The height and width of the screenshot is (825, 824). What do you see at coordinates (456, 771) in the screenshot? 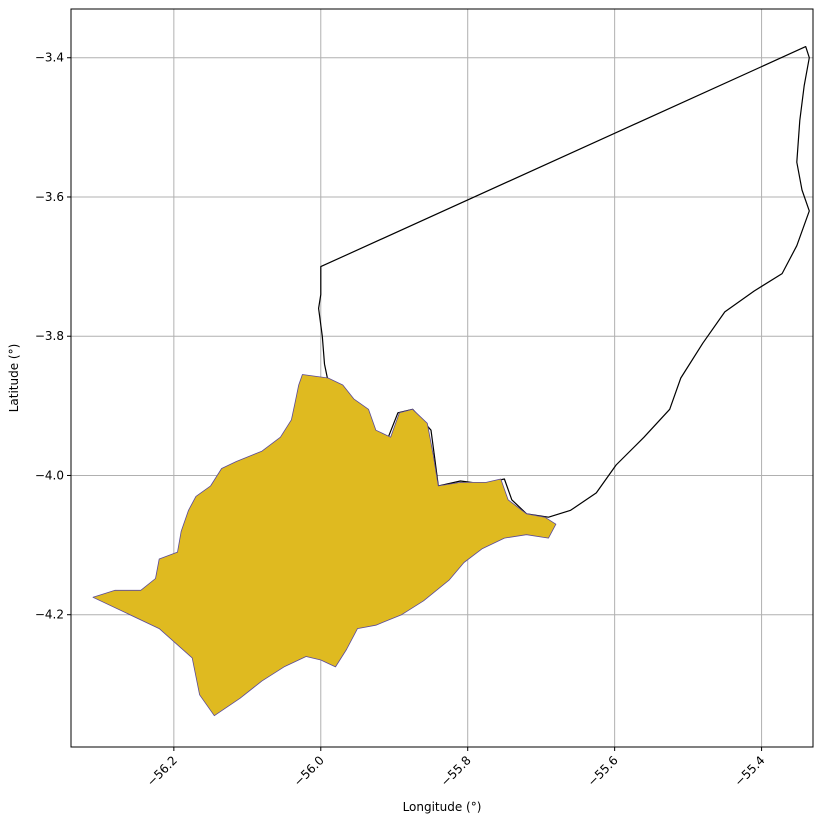
I see `x-tick-label: −55.8` at bounding box center [456, 771].